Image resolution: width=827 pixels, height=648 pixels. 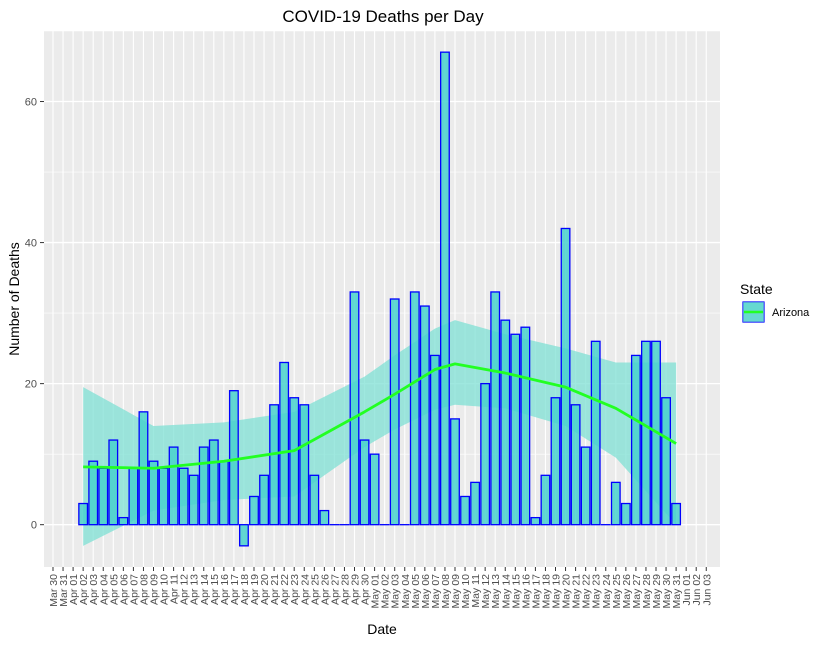 I want to click on legend-entry-arizona: Arizona, so click(x=791, y=313).